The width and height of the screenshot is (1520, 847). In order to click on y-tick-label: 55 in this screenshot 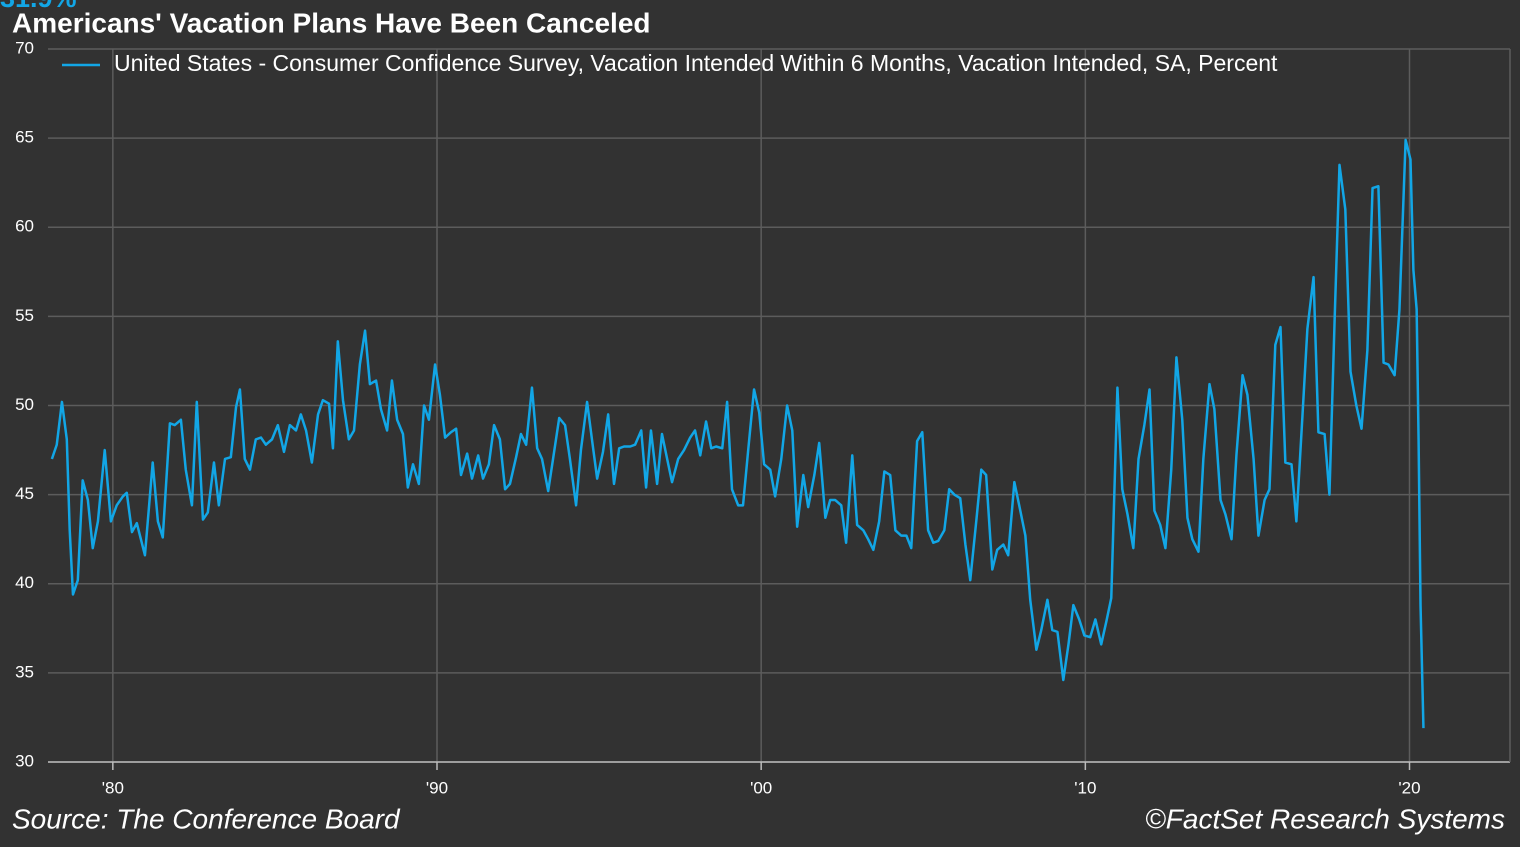, I will do `click(24, 315)`.